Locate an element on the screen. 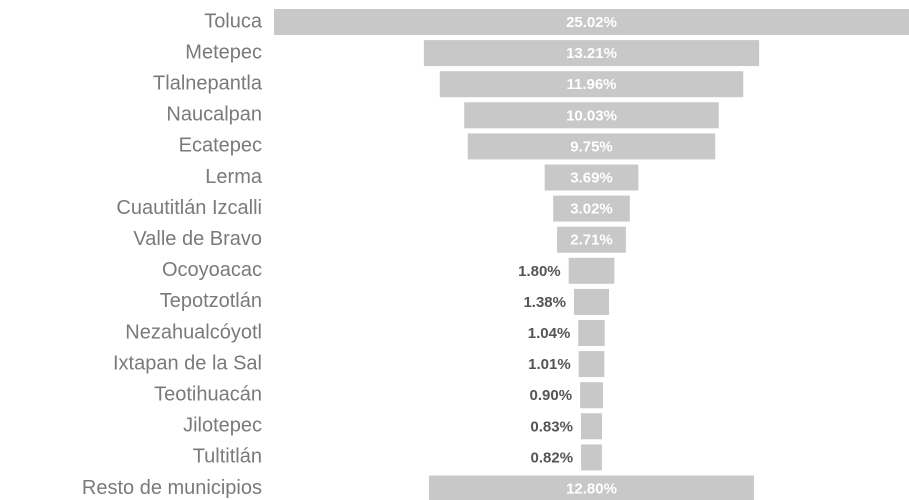 Image resolution: width=909 pixels, height=500 pixels. value-label: 25.02% is located at coordinates (591, 22).